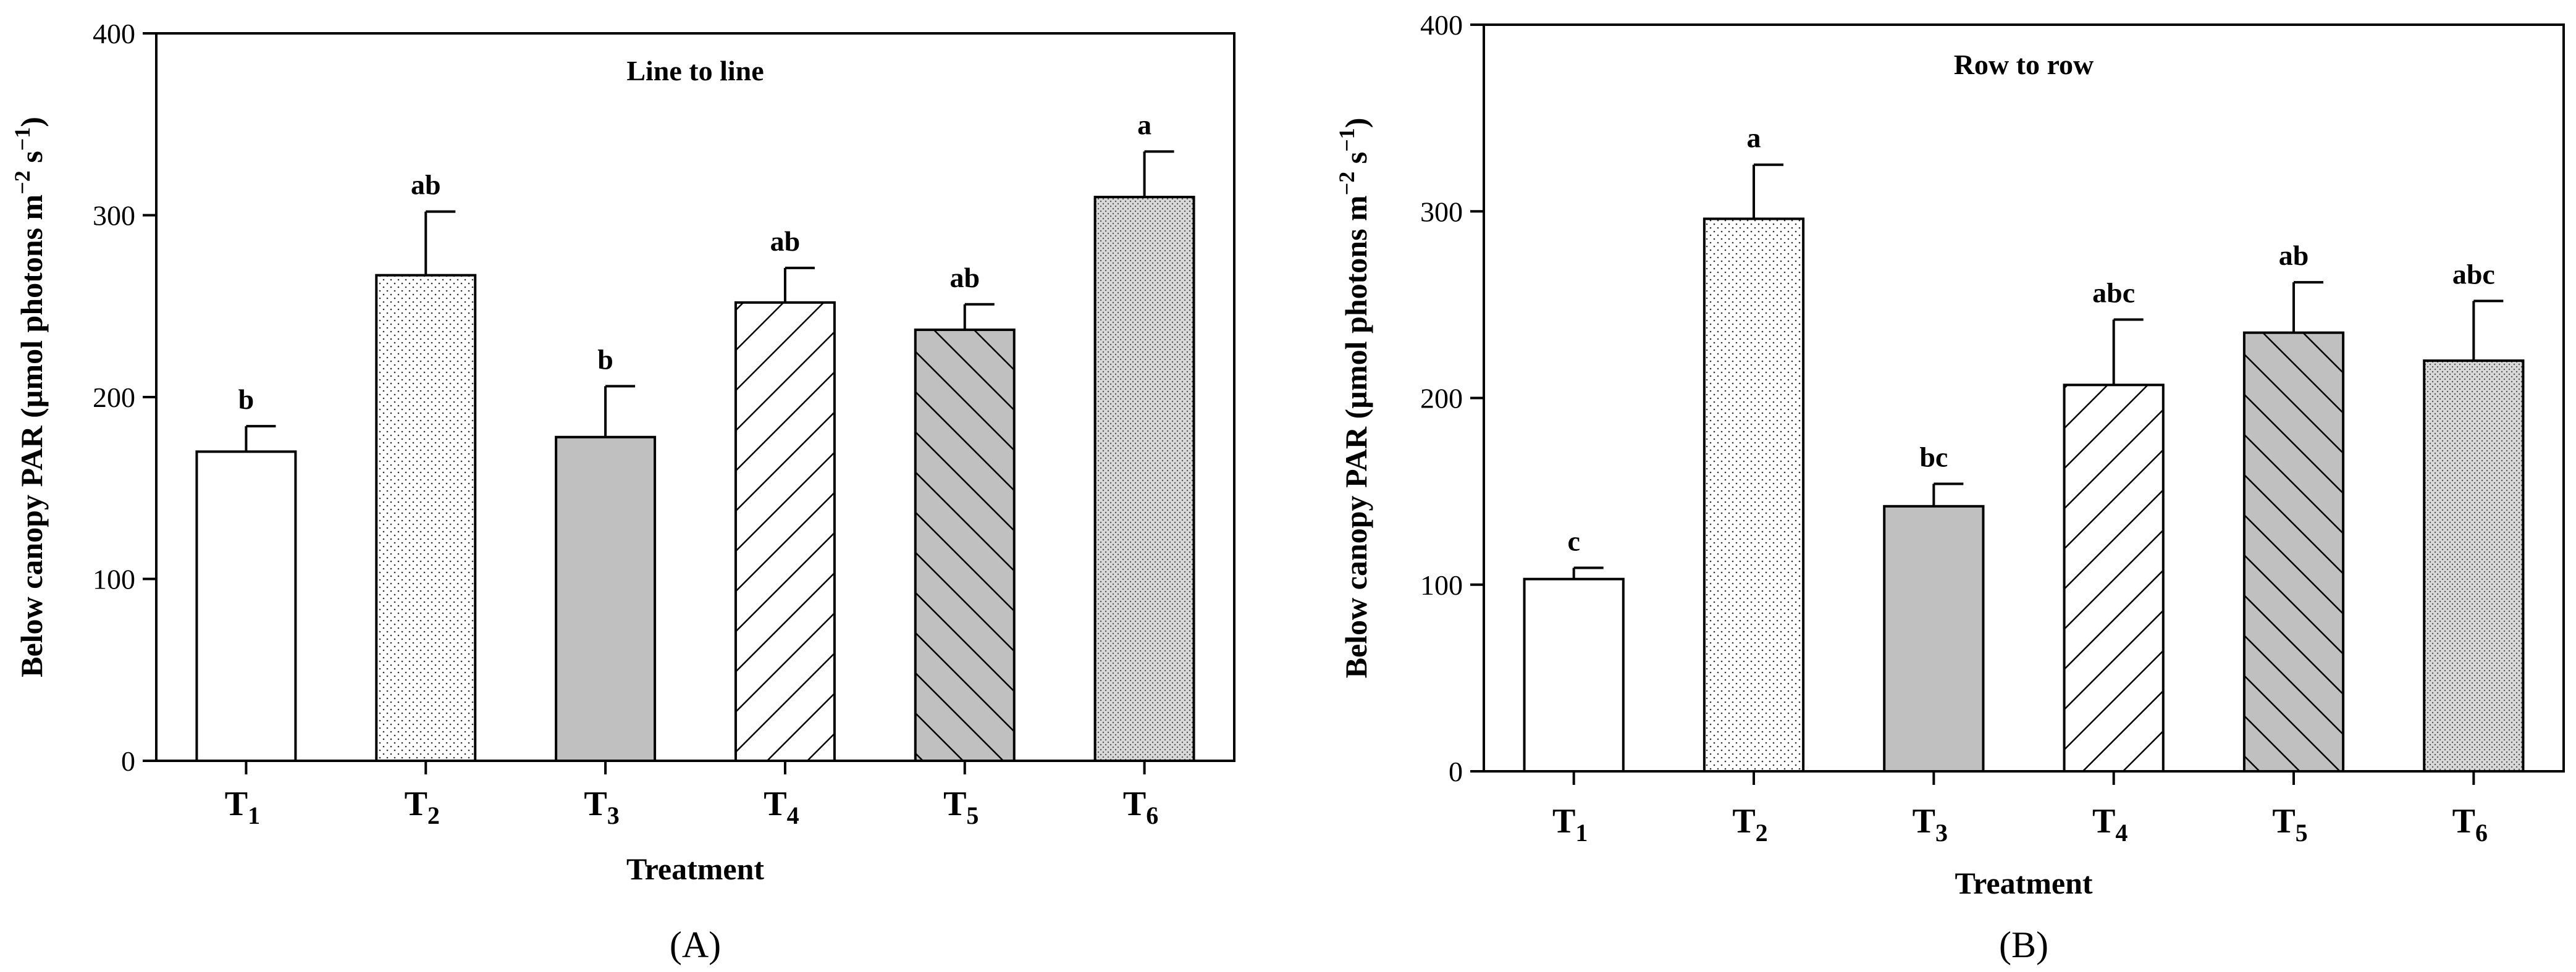 The width and height of the screenshot is (2576, 972). Describe the element at coordinates (1573, 541) in the screenshot. I see `significance-label: c` at that location.